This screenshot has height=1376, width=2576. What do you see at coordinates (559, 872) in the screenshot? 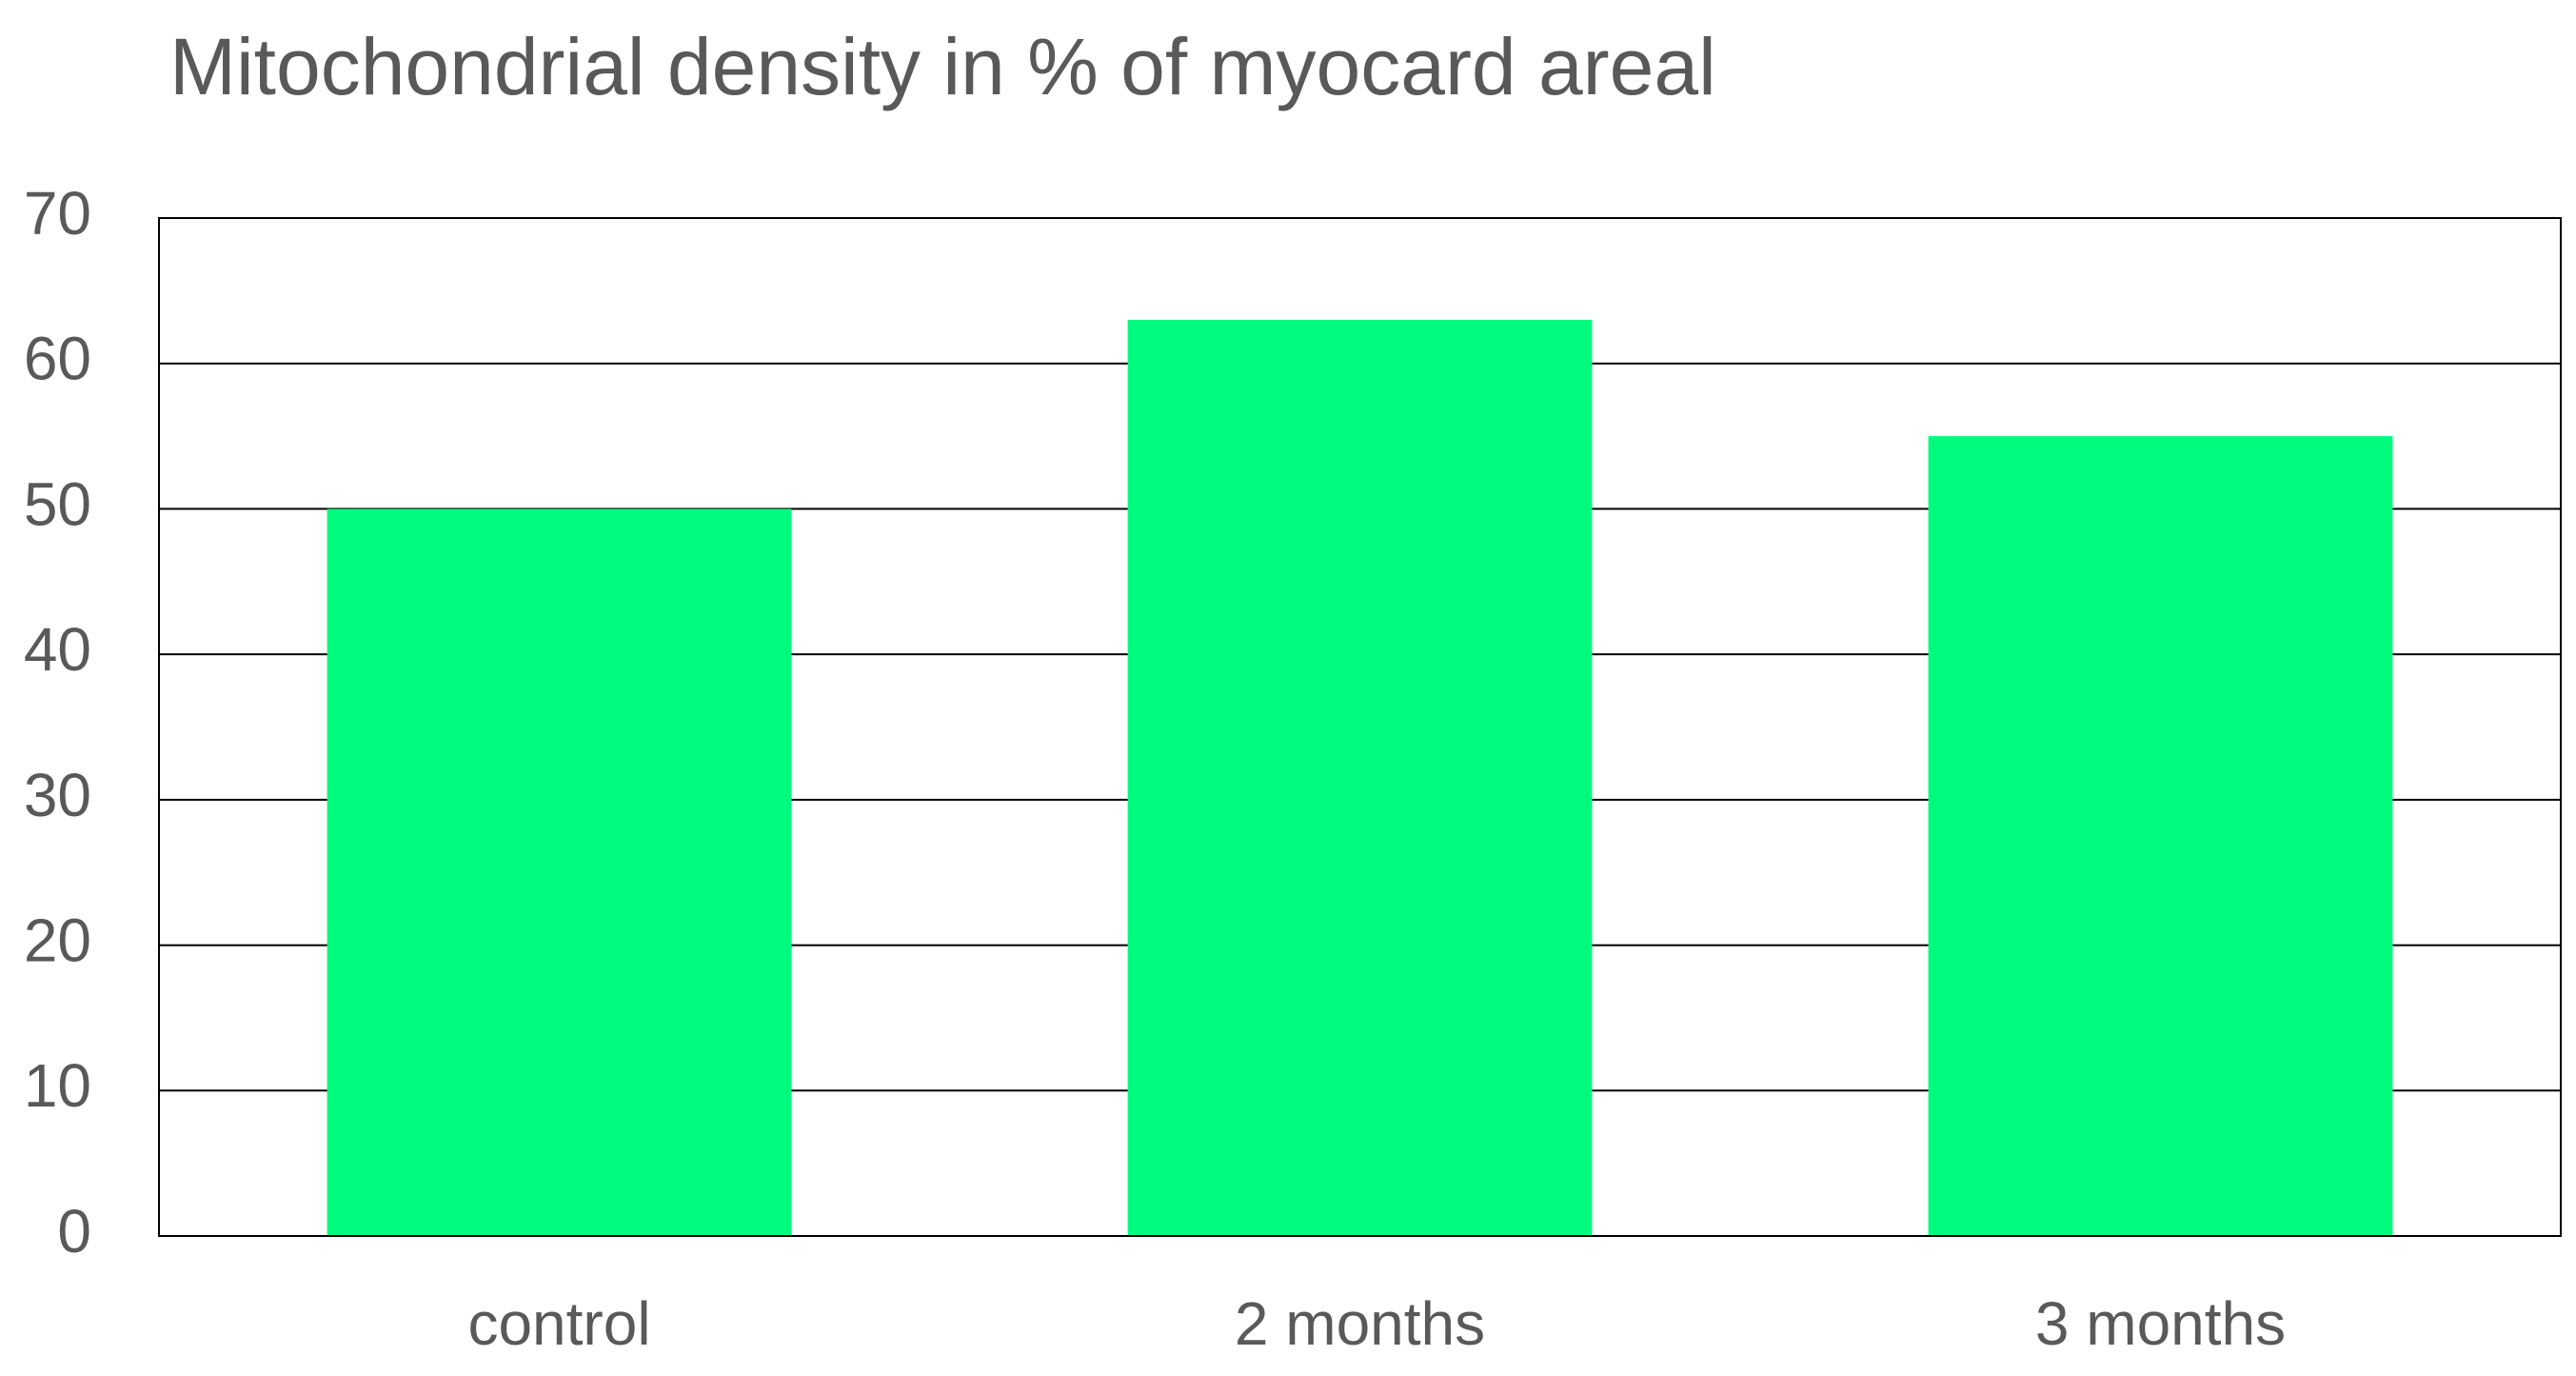
I see `bar-control` at bounding box center [559, 872].